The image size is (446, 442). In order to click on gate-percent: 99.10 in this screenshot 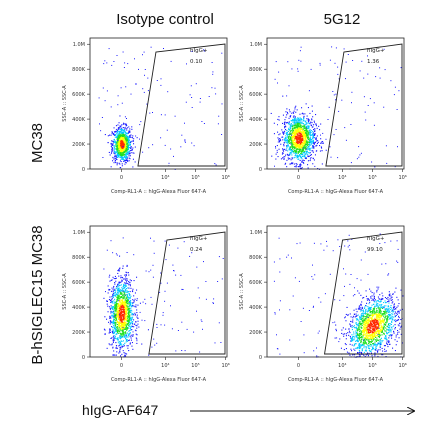, I will do `click(375, 250)`.